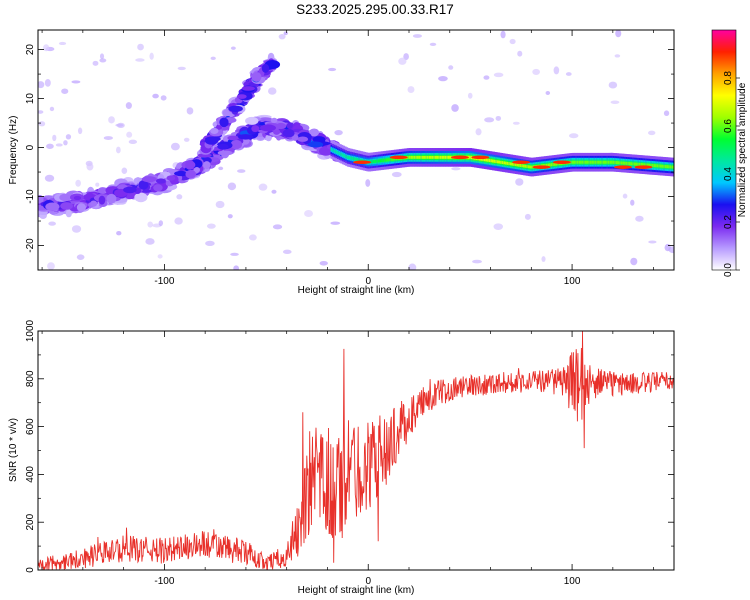 Image resolution: width=750 pixels, height=600 pixels. What do you see at coordinates (728, 174) in the screenshot?
I see `colorbar-tick-label: 0.4` at bounding box center [728, 174].